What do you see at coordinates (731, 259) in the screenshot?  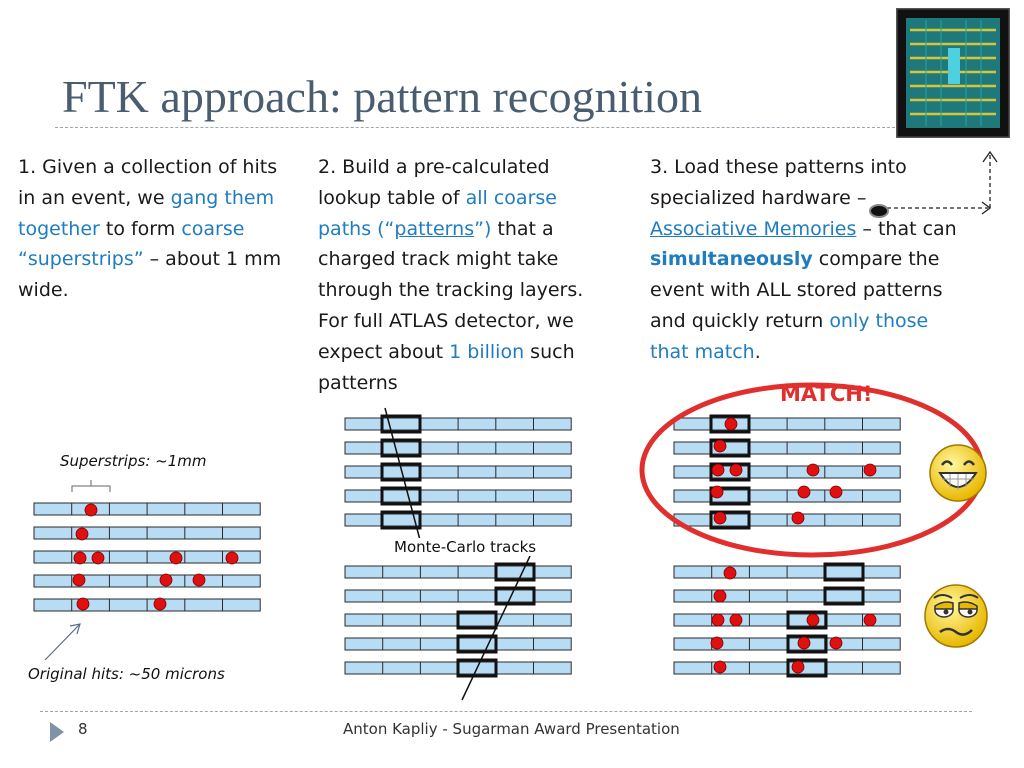 I see `step3-highlight-simultaneously: simultaneously` at bounding box center [731, 259].